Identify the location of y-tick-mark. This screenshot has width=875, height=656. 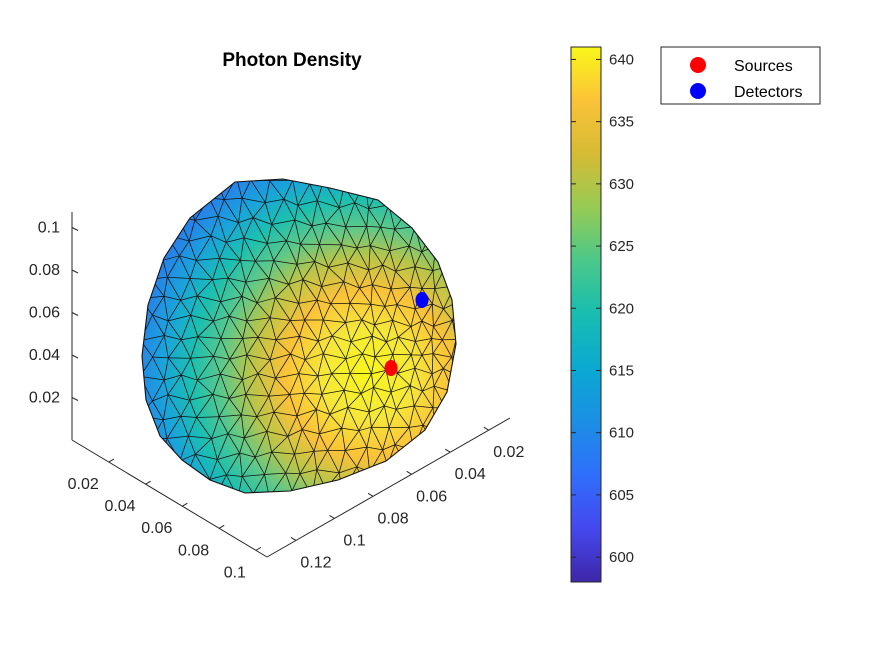
(486, 428).